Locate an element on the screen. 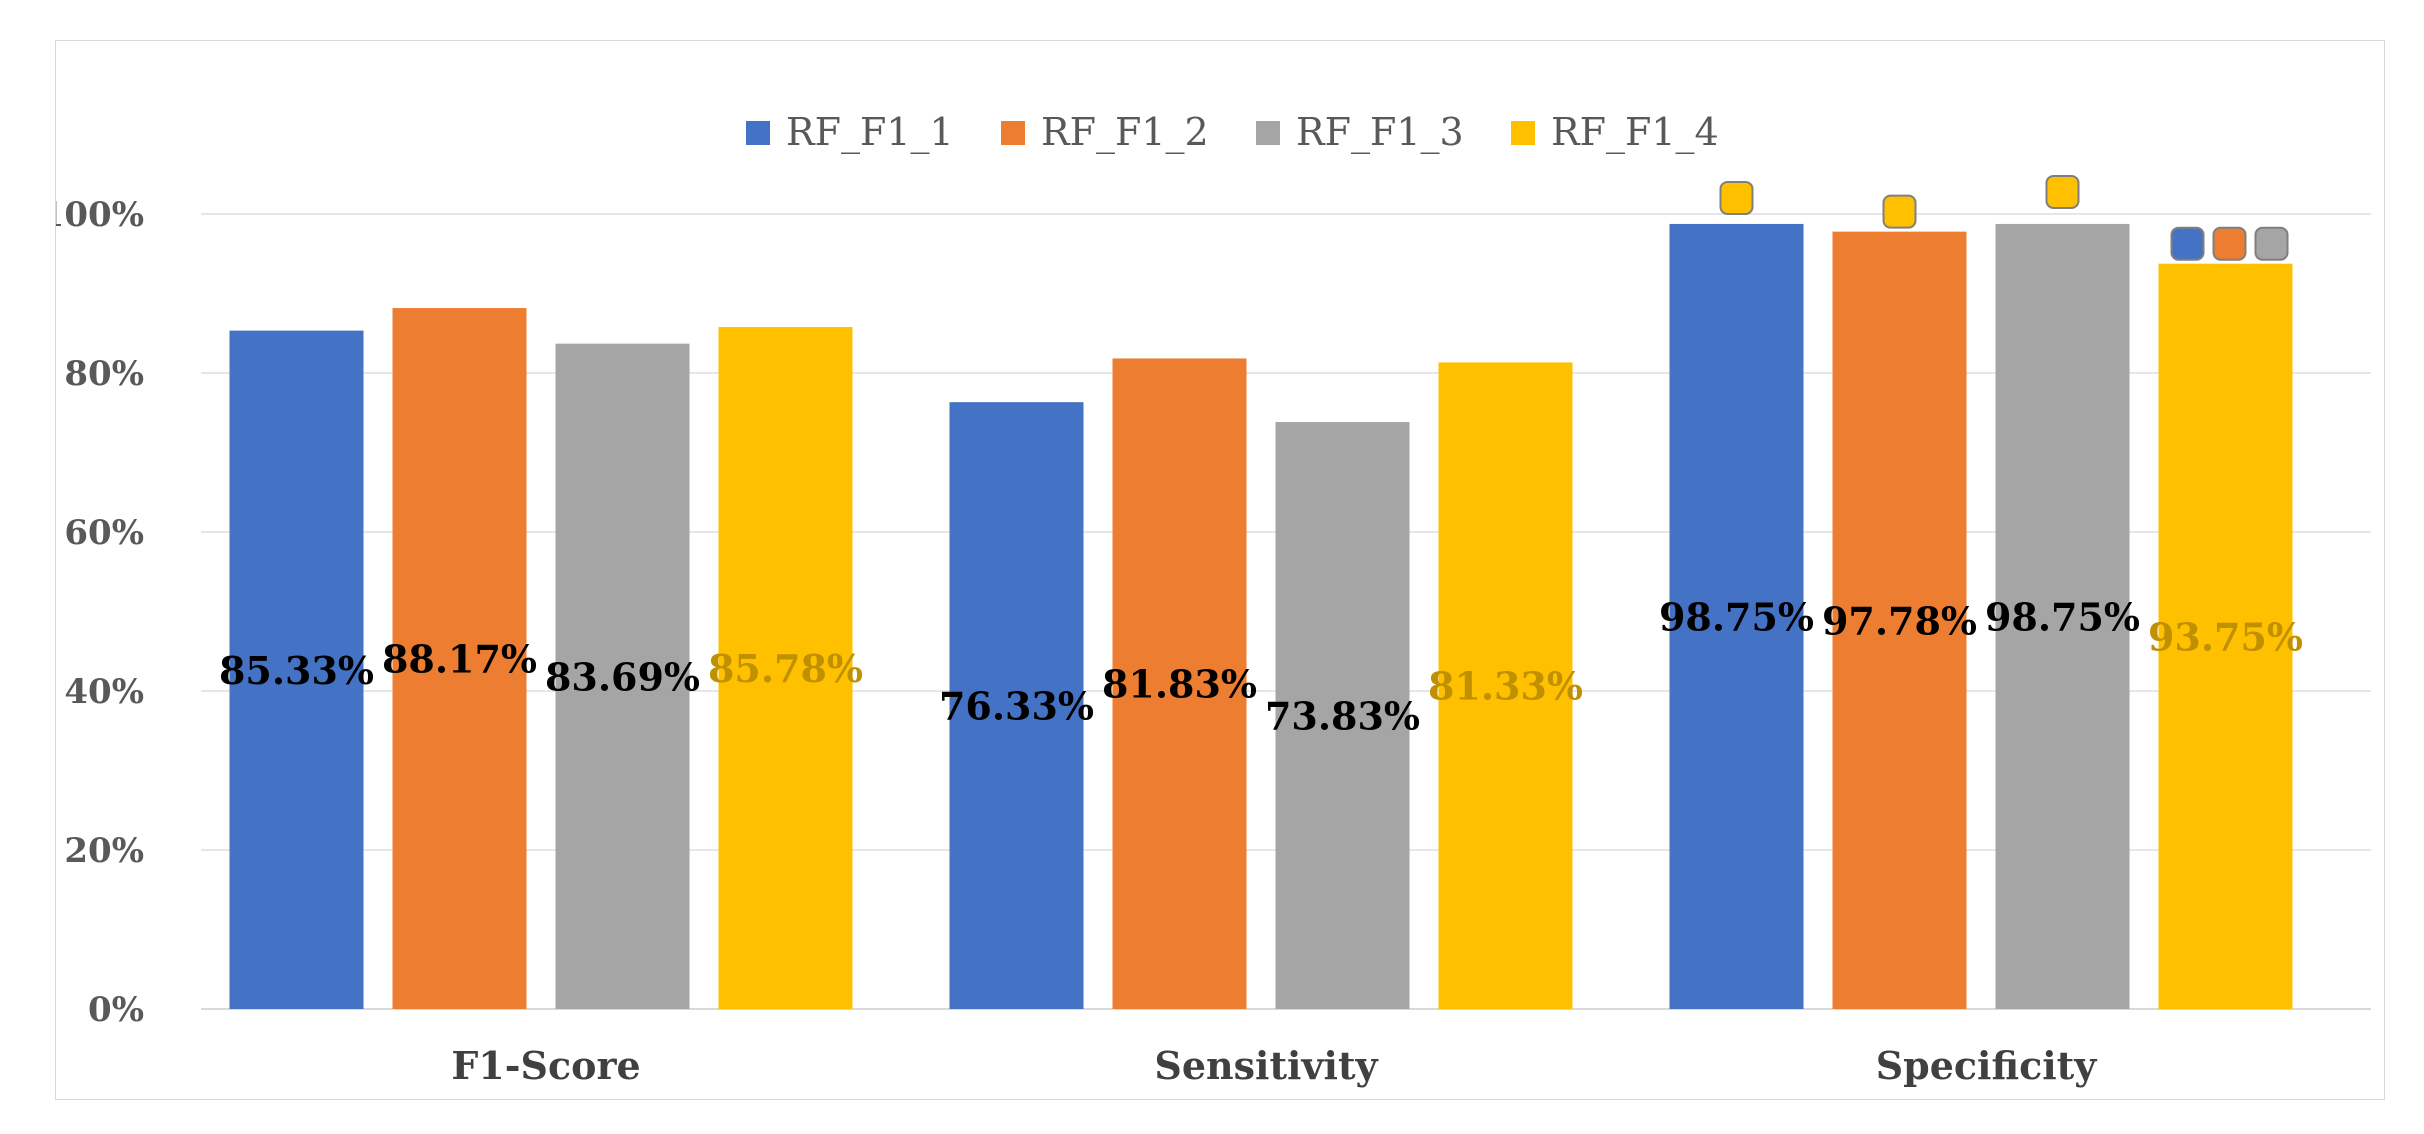 The height and width of the screenshot is (1134, 2424). legend: RF_F1_1 RF_F1_2 RF_F1_3 RF_F1_4 is located at coordinates (1232, 132).